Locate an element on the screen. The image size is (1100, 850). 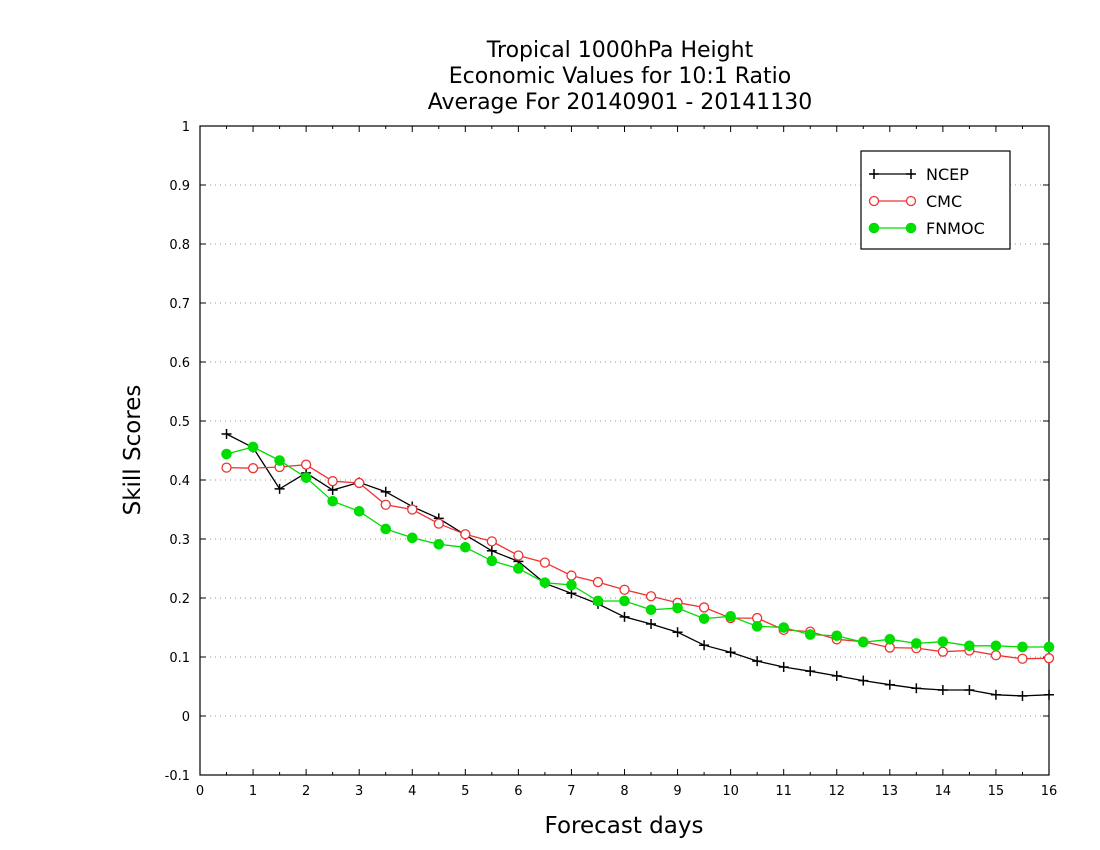
legend-entry-cmc: CMC is located at coordinates (915, 201).